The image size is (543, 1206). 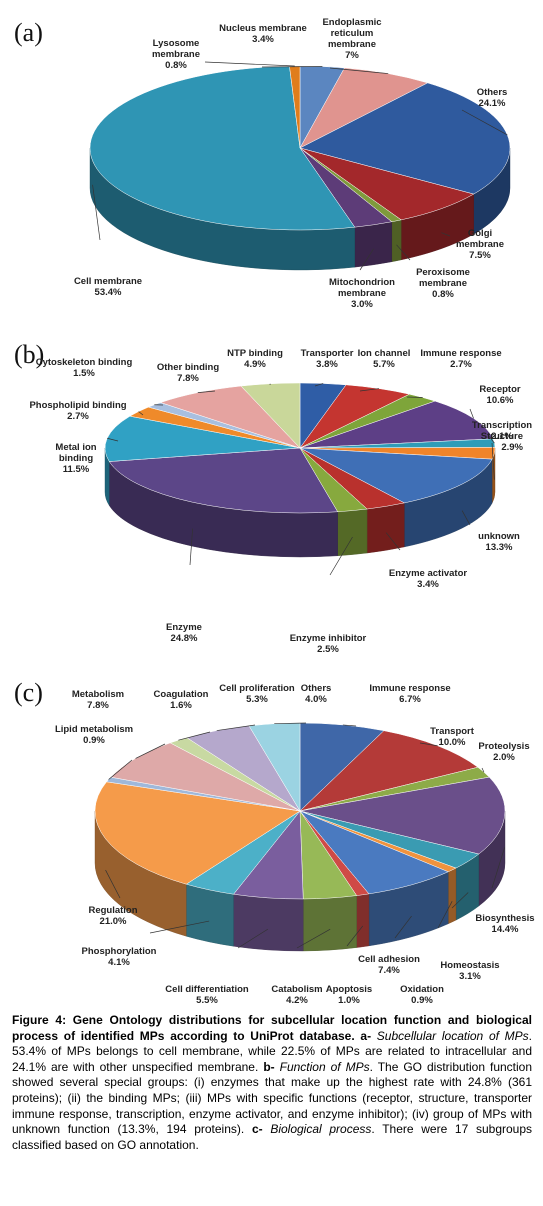 I want to click on value-label-other-binding: 7.8%, so click(x=188, y=378).